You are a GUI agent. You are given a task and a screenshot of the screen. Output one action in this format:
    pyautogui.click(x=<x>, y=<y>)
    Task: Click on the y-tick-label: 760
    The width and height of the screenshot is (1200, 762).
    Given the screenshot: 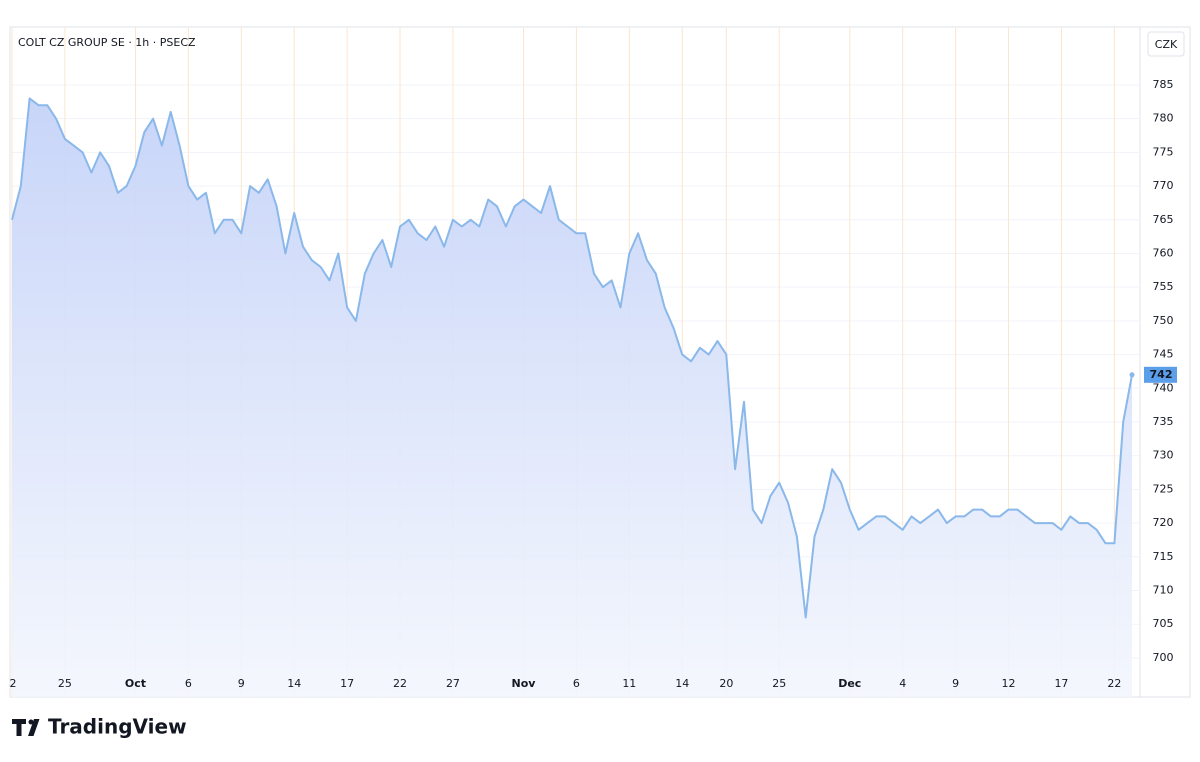 What is the action you would take?
    pyautogui.click(x=1163, y=252)
    